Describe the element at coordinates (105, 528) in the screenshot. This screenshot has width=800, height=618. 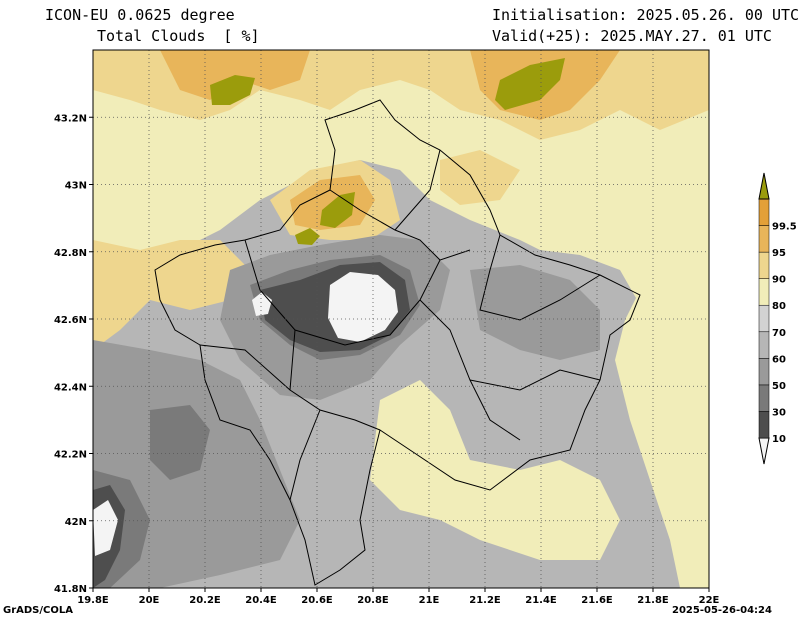
I see `field-clear-sw` at that location.